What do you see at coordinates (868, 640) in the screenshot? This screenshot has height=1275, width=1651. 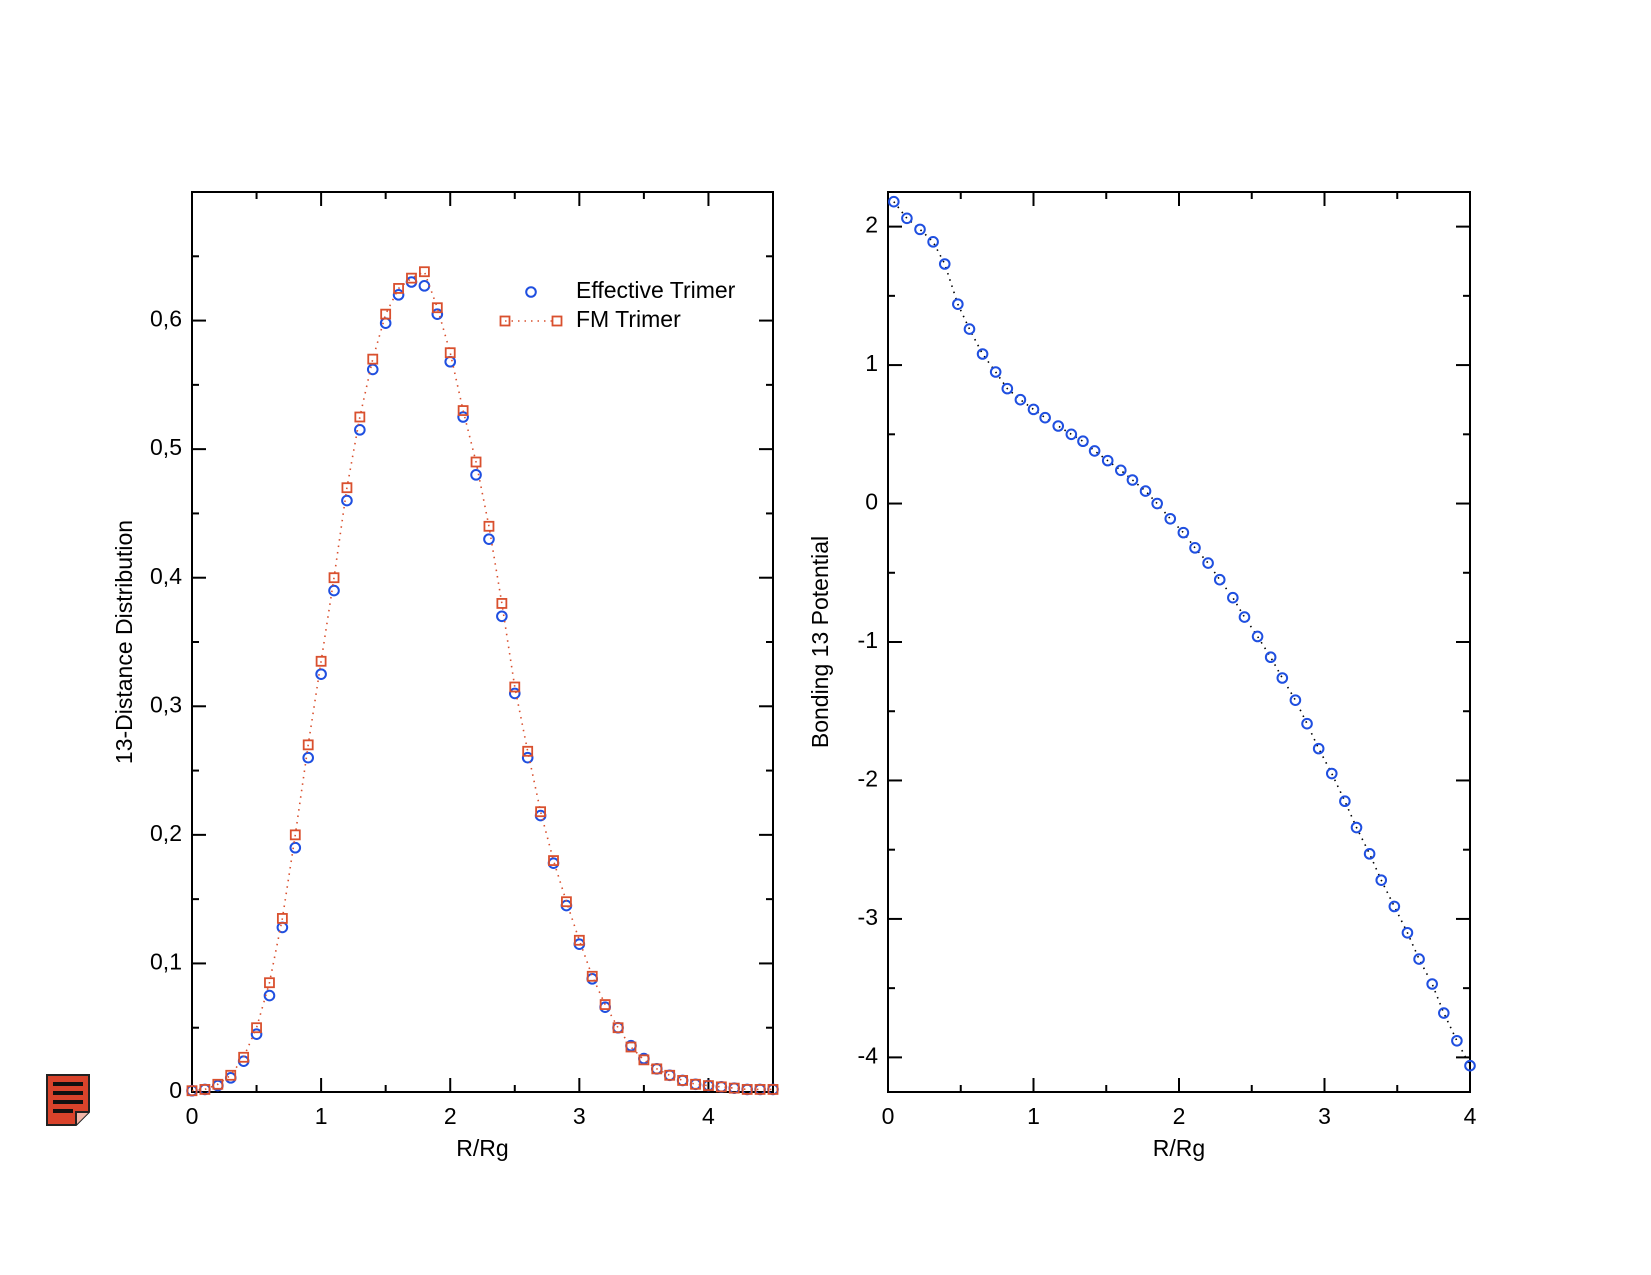 I see `y-tick-label: -1` at bounding box center [868, 640].